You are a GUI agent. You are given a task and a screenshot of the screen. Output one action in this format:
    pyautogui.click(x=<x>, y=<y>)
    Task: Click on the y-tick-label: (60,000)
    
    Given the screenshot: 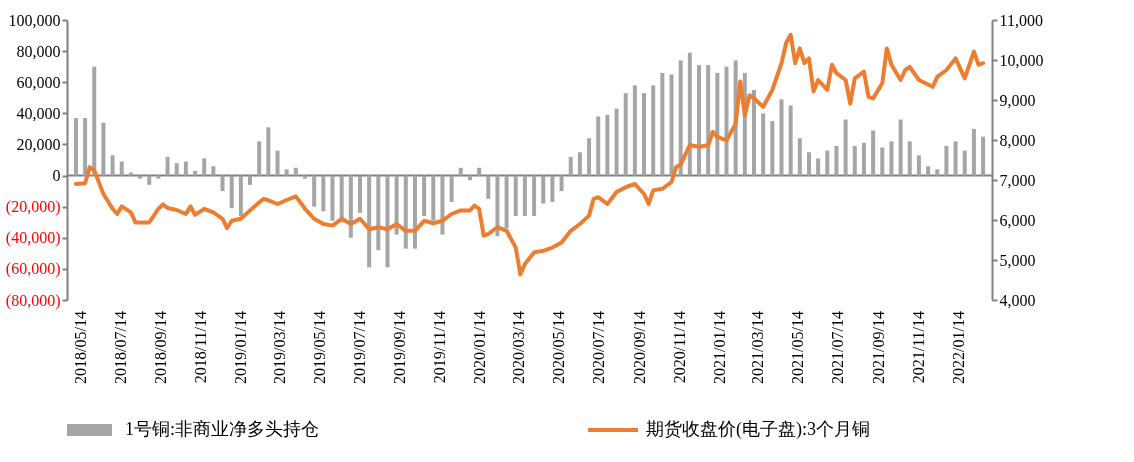 What is the action you would take?
    pyautogui.click(x=33, y=269)
    